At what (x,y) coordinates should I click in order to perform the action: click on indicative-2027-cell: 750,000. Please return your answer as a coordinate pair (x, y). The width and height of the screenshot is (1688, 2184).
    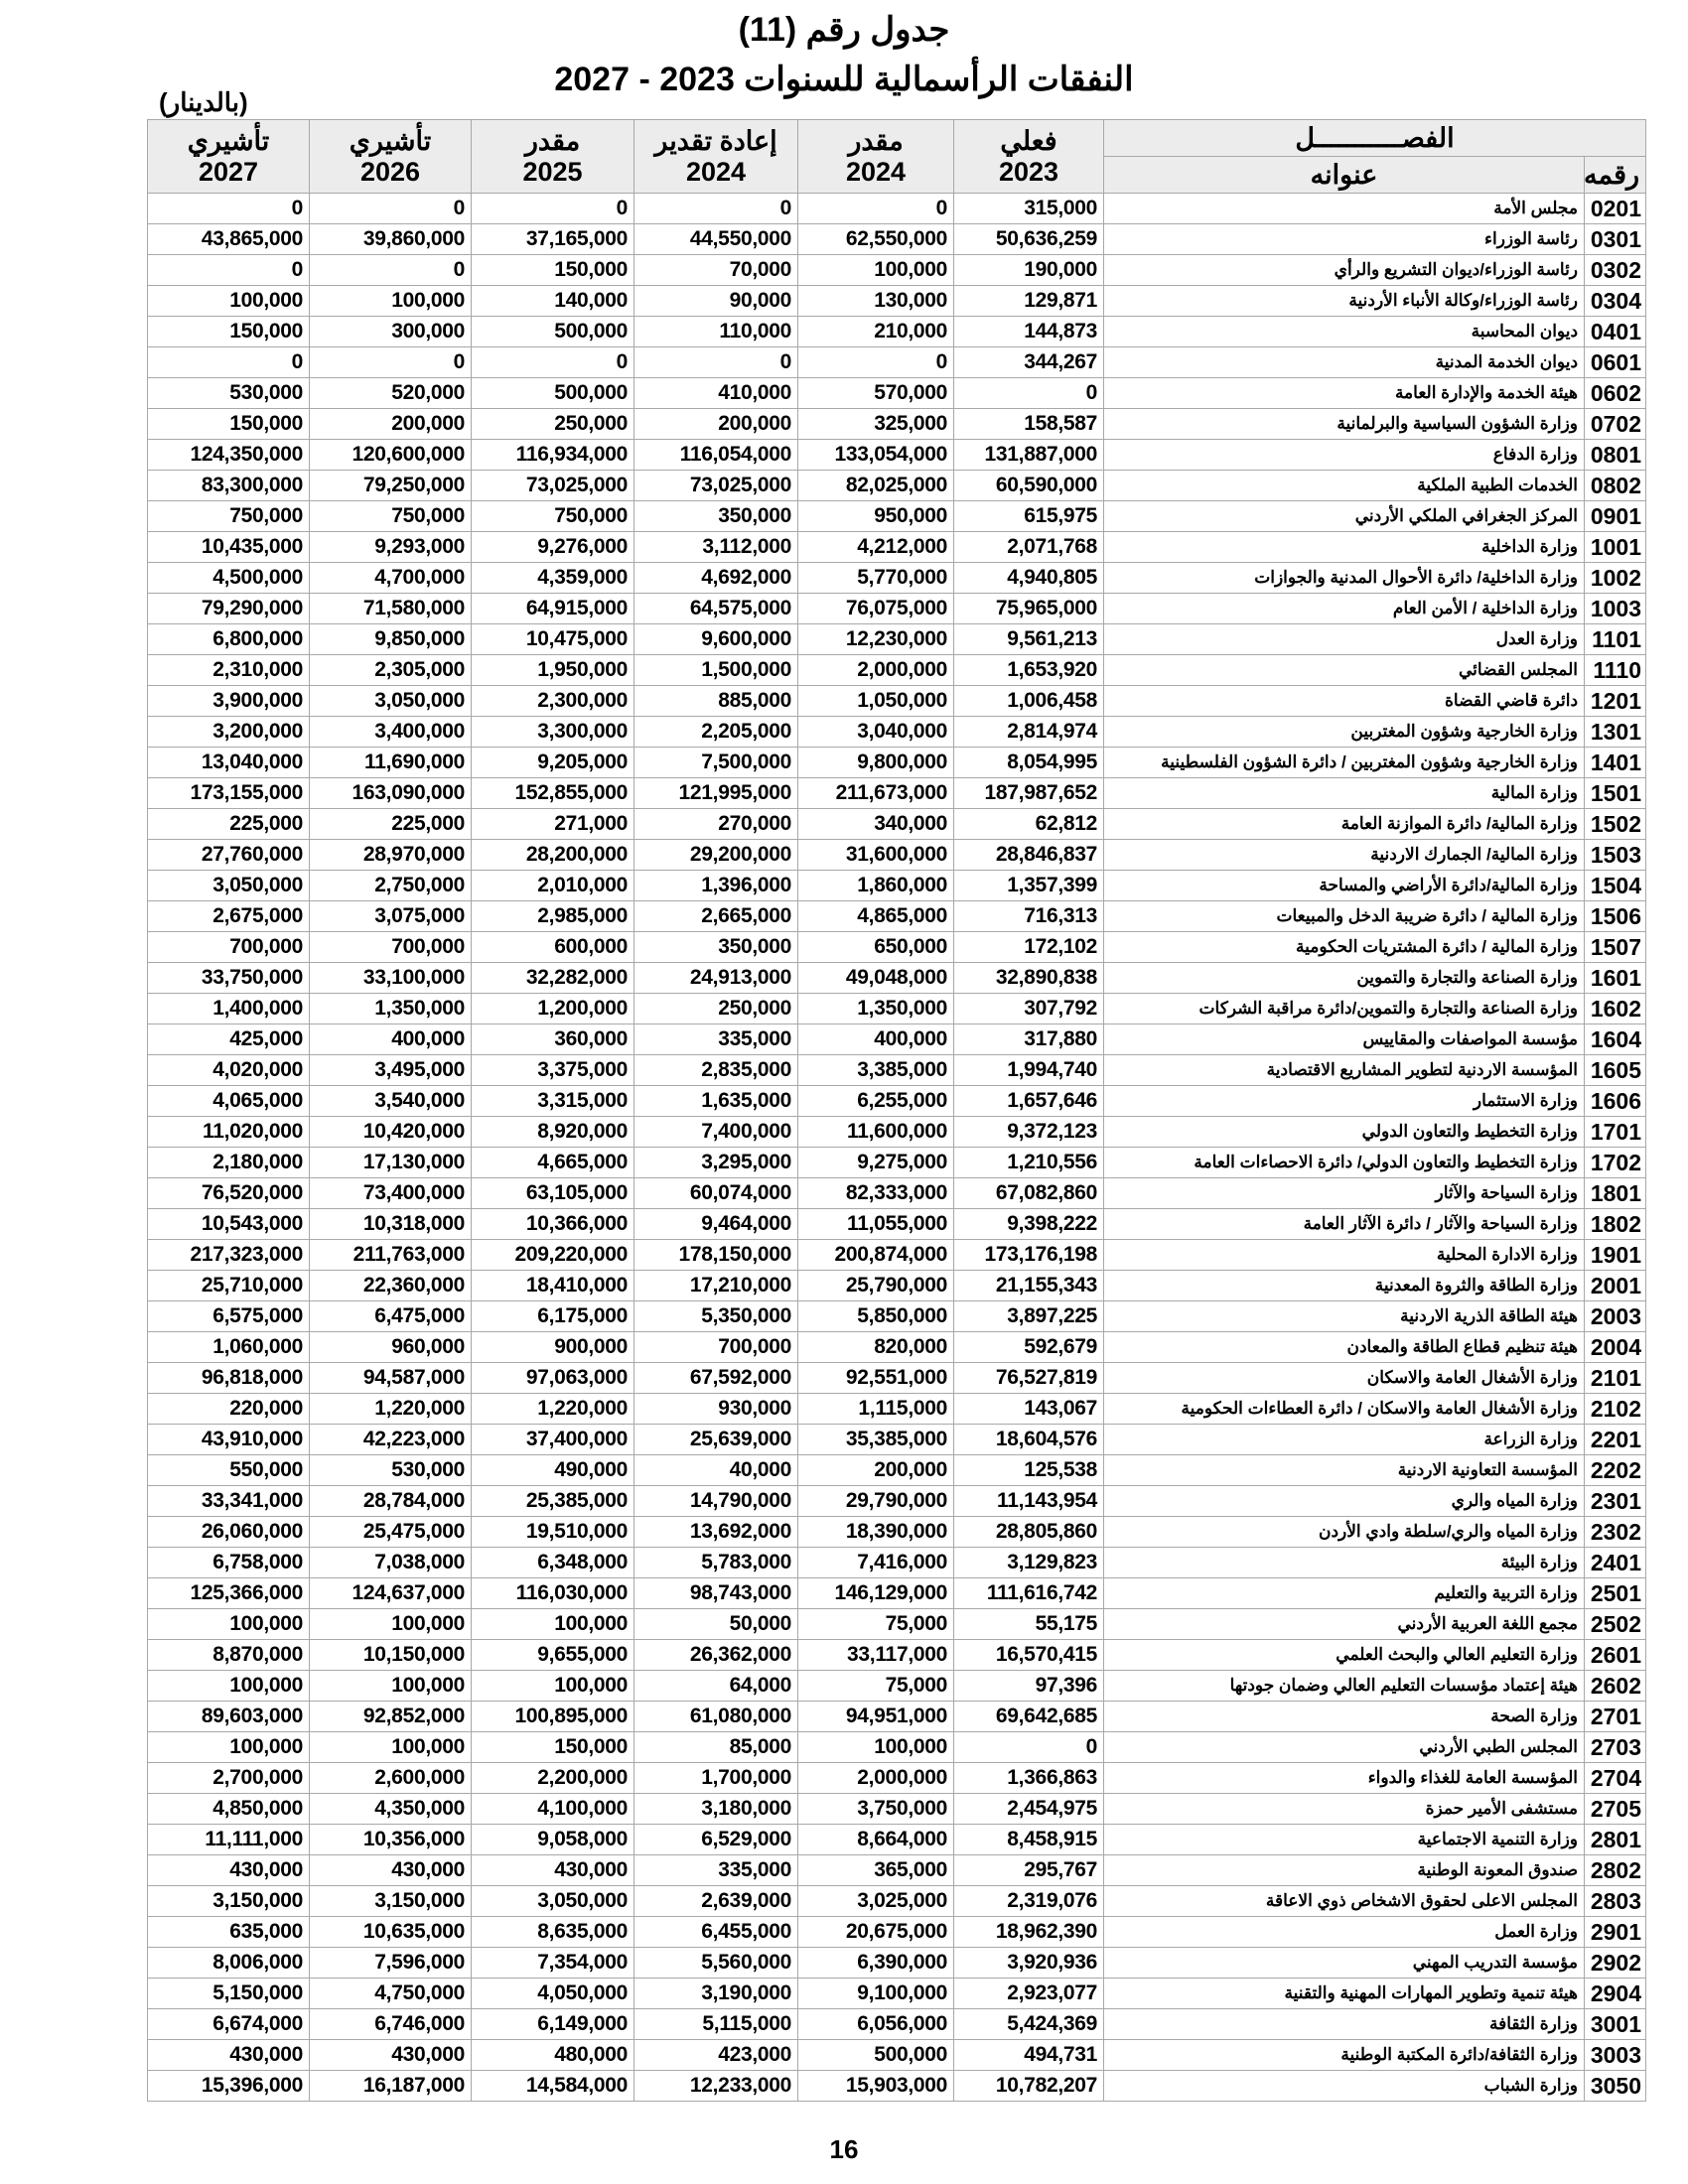
    Looking at the image, I should click on (228, 516).